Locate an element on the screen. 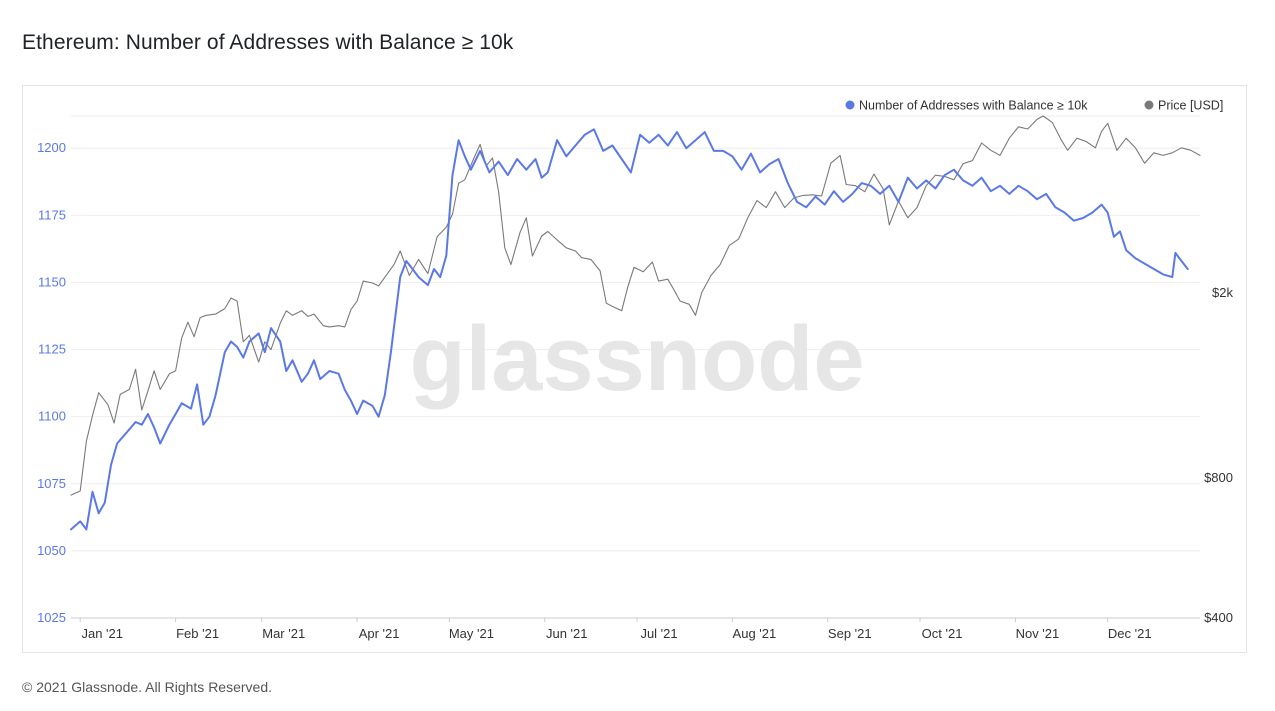 Image resolution: width=1275 pixels, height=711 pixels. x-tick-label: Sep '21 is located at coordinates (850, 633).